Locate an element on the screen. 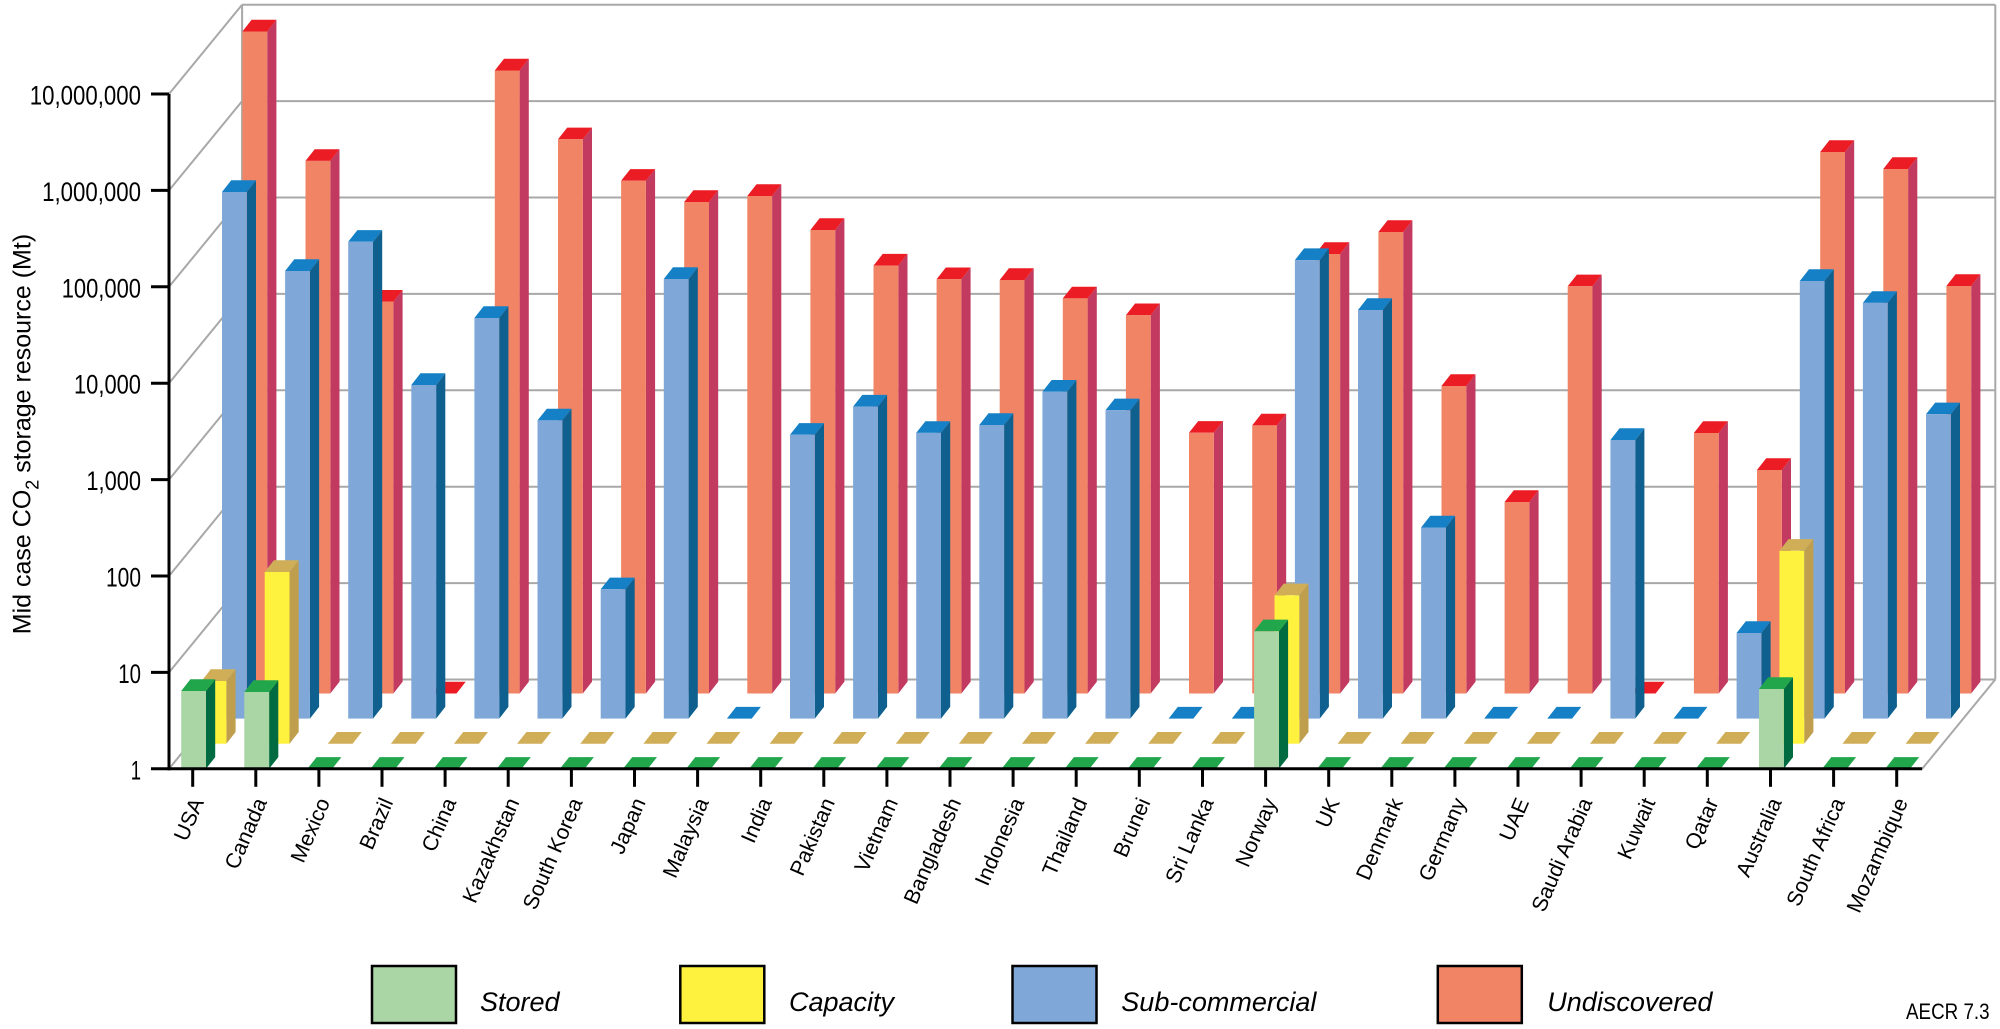 The image size is (2000, 1029). svg-text: storage resource (Mt) is located at coordinates (23, 353).